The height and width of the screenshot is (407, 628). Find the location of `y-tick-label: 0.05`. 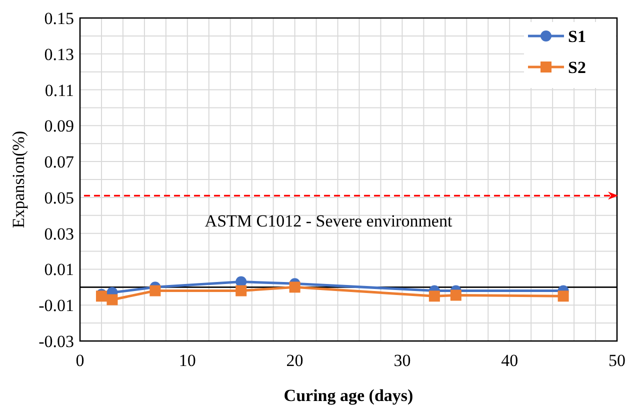

y-tick-label: 0.05 is located at coordinates (59, 198).